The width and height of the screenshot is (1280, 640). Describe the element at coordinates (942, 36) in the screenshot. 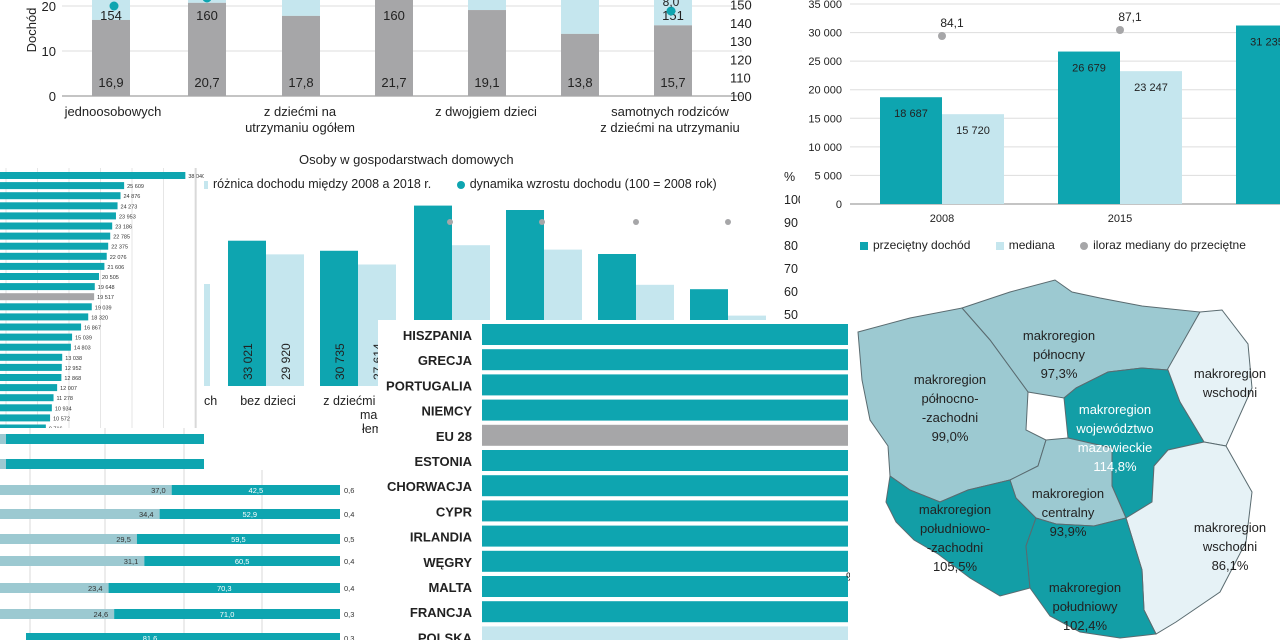

I see `ratio-dot` at that location.